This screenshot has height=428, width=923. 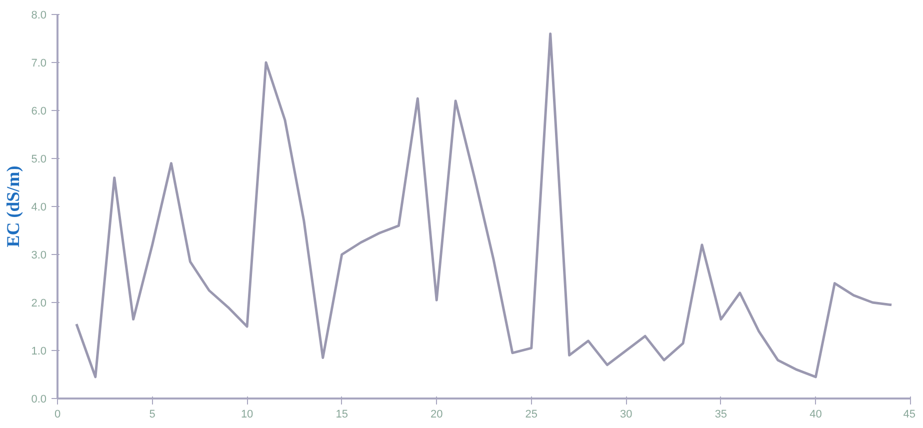 What do you see at coordinates (342, 414) in the screenshot?
I see `x-tick-label: 15` at bounding box center [342, 414].